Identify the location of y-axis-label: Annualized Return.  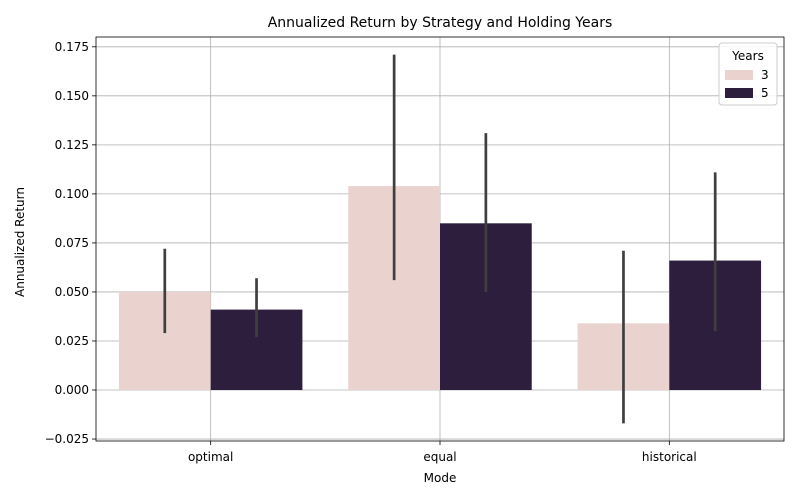
(20, 242).